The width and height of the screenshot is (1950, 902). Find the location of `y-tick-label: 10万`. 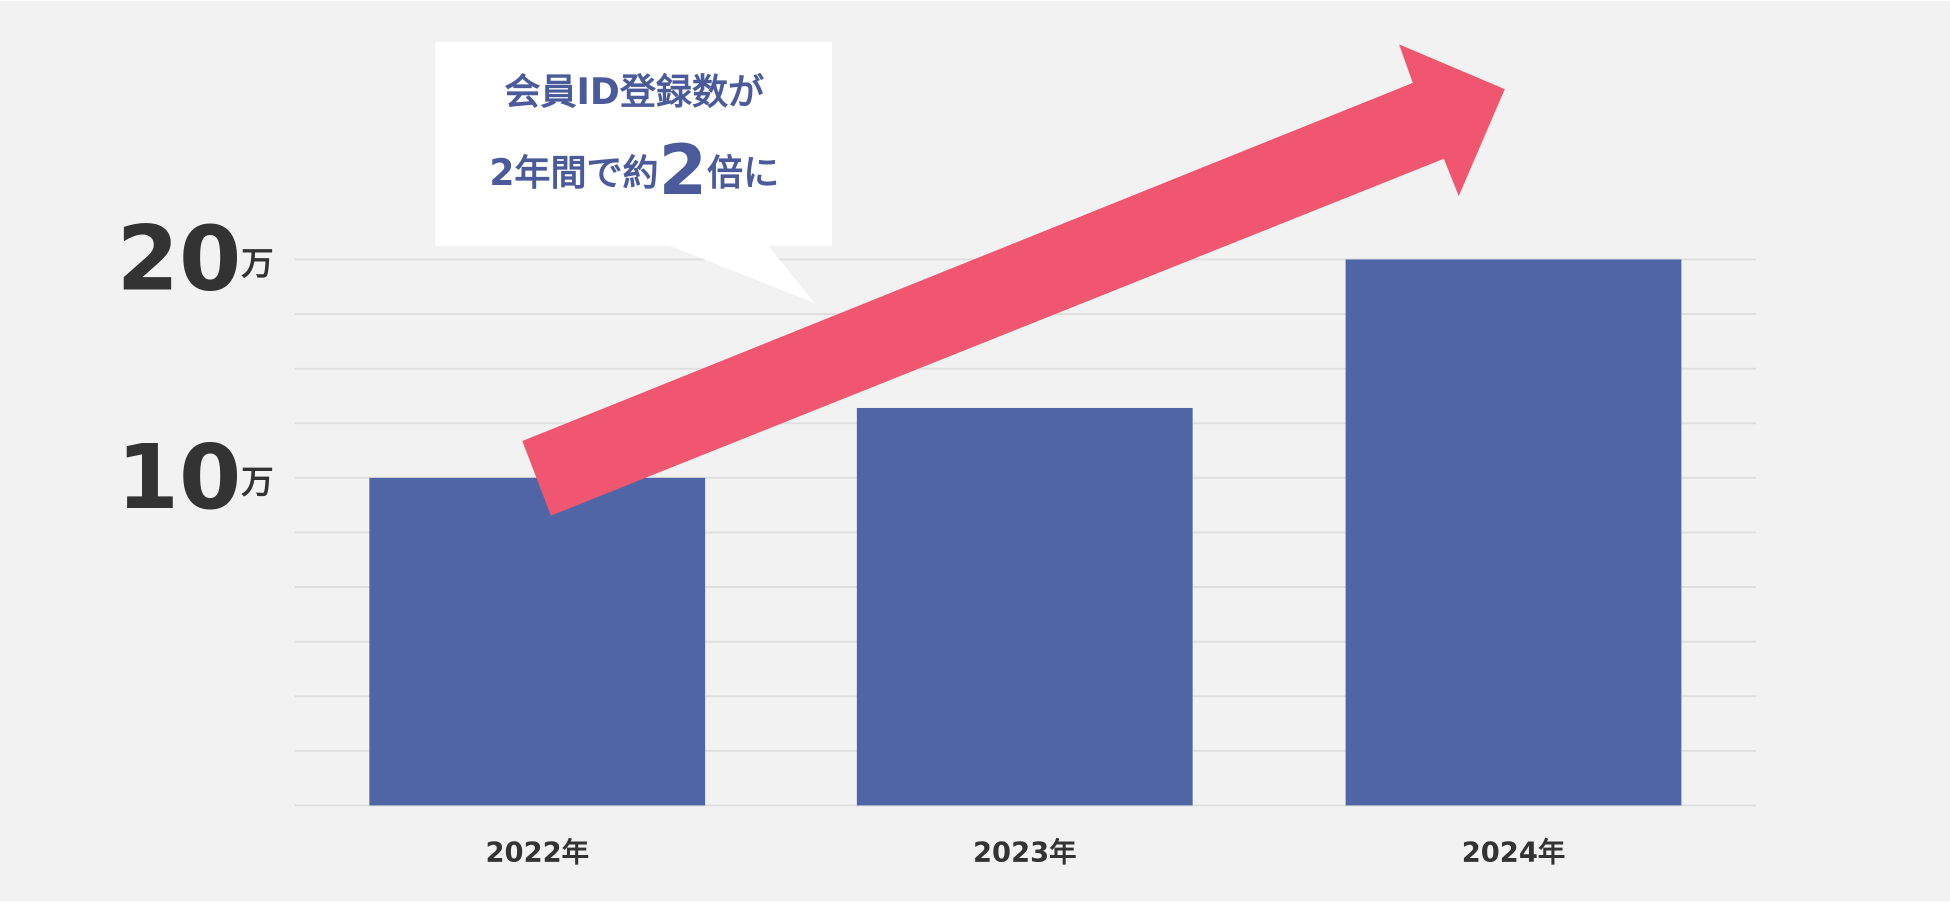

y-tick-label: 10万 is located at coordinates (195, 478).